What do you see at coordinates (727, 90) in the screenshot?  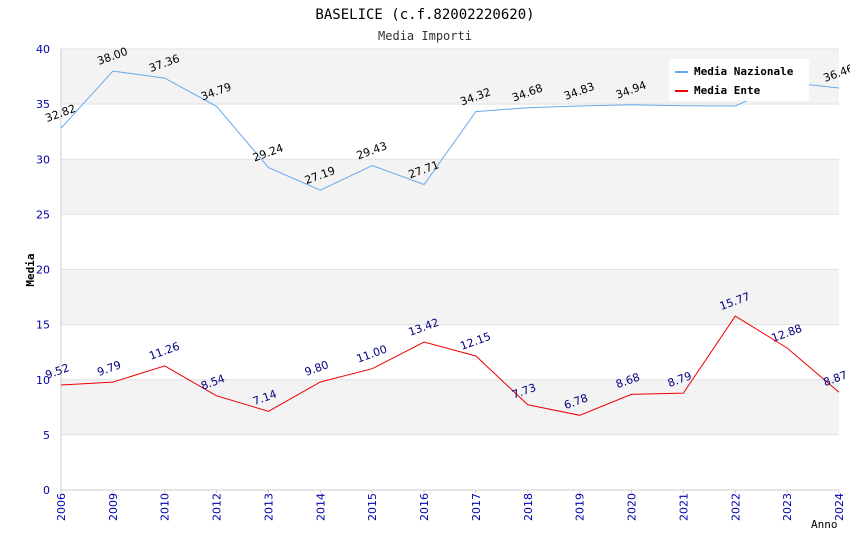 I see `legend-label-ente: Media Ente` at bounding box center [727, 90].